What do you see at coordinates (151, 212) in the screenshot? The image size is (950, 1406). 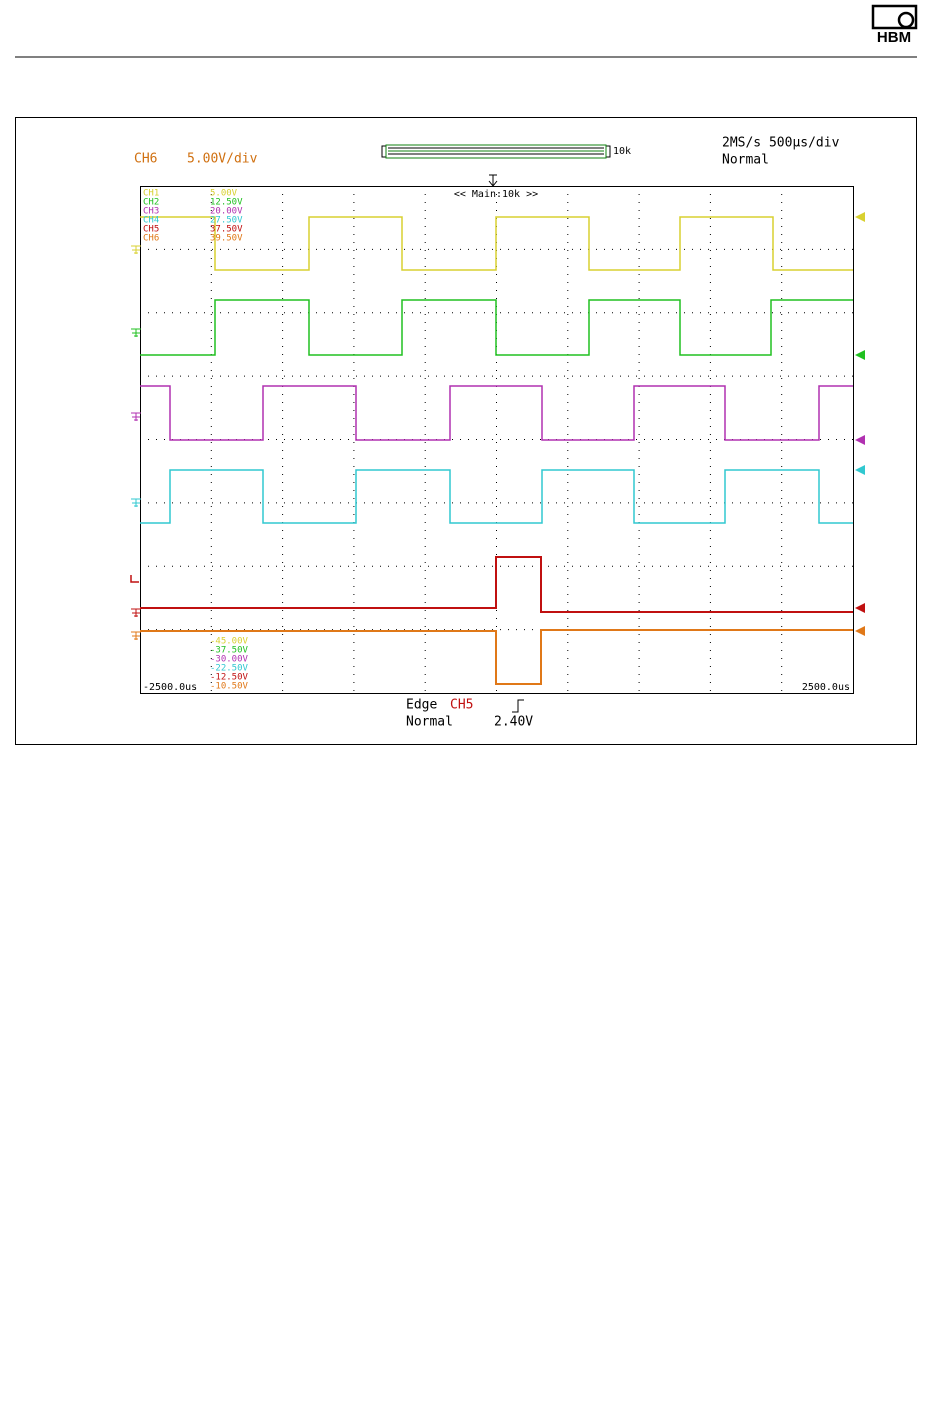 I see `channel-name: CH3` at bounding box center [151, 212].